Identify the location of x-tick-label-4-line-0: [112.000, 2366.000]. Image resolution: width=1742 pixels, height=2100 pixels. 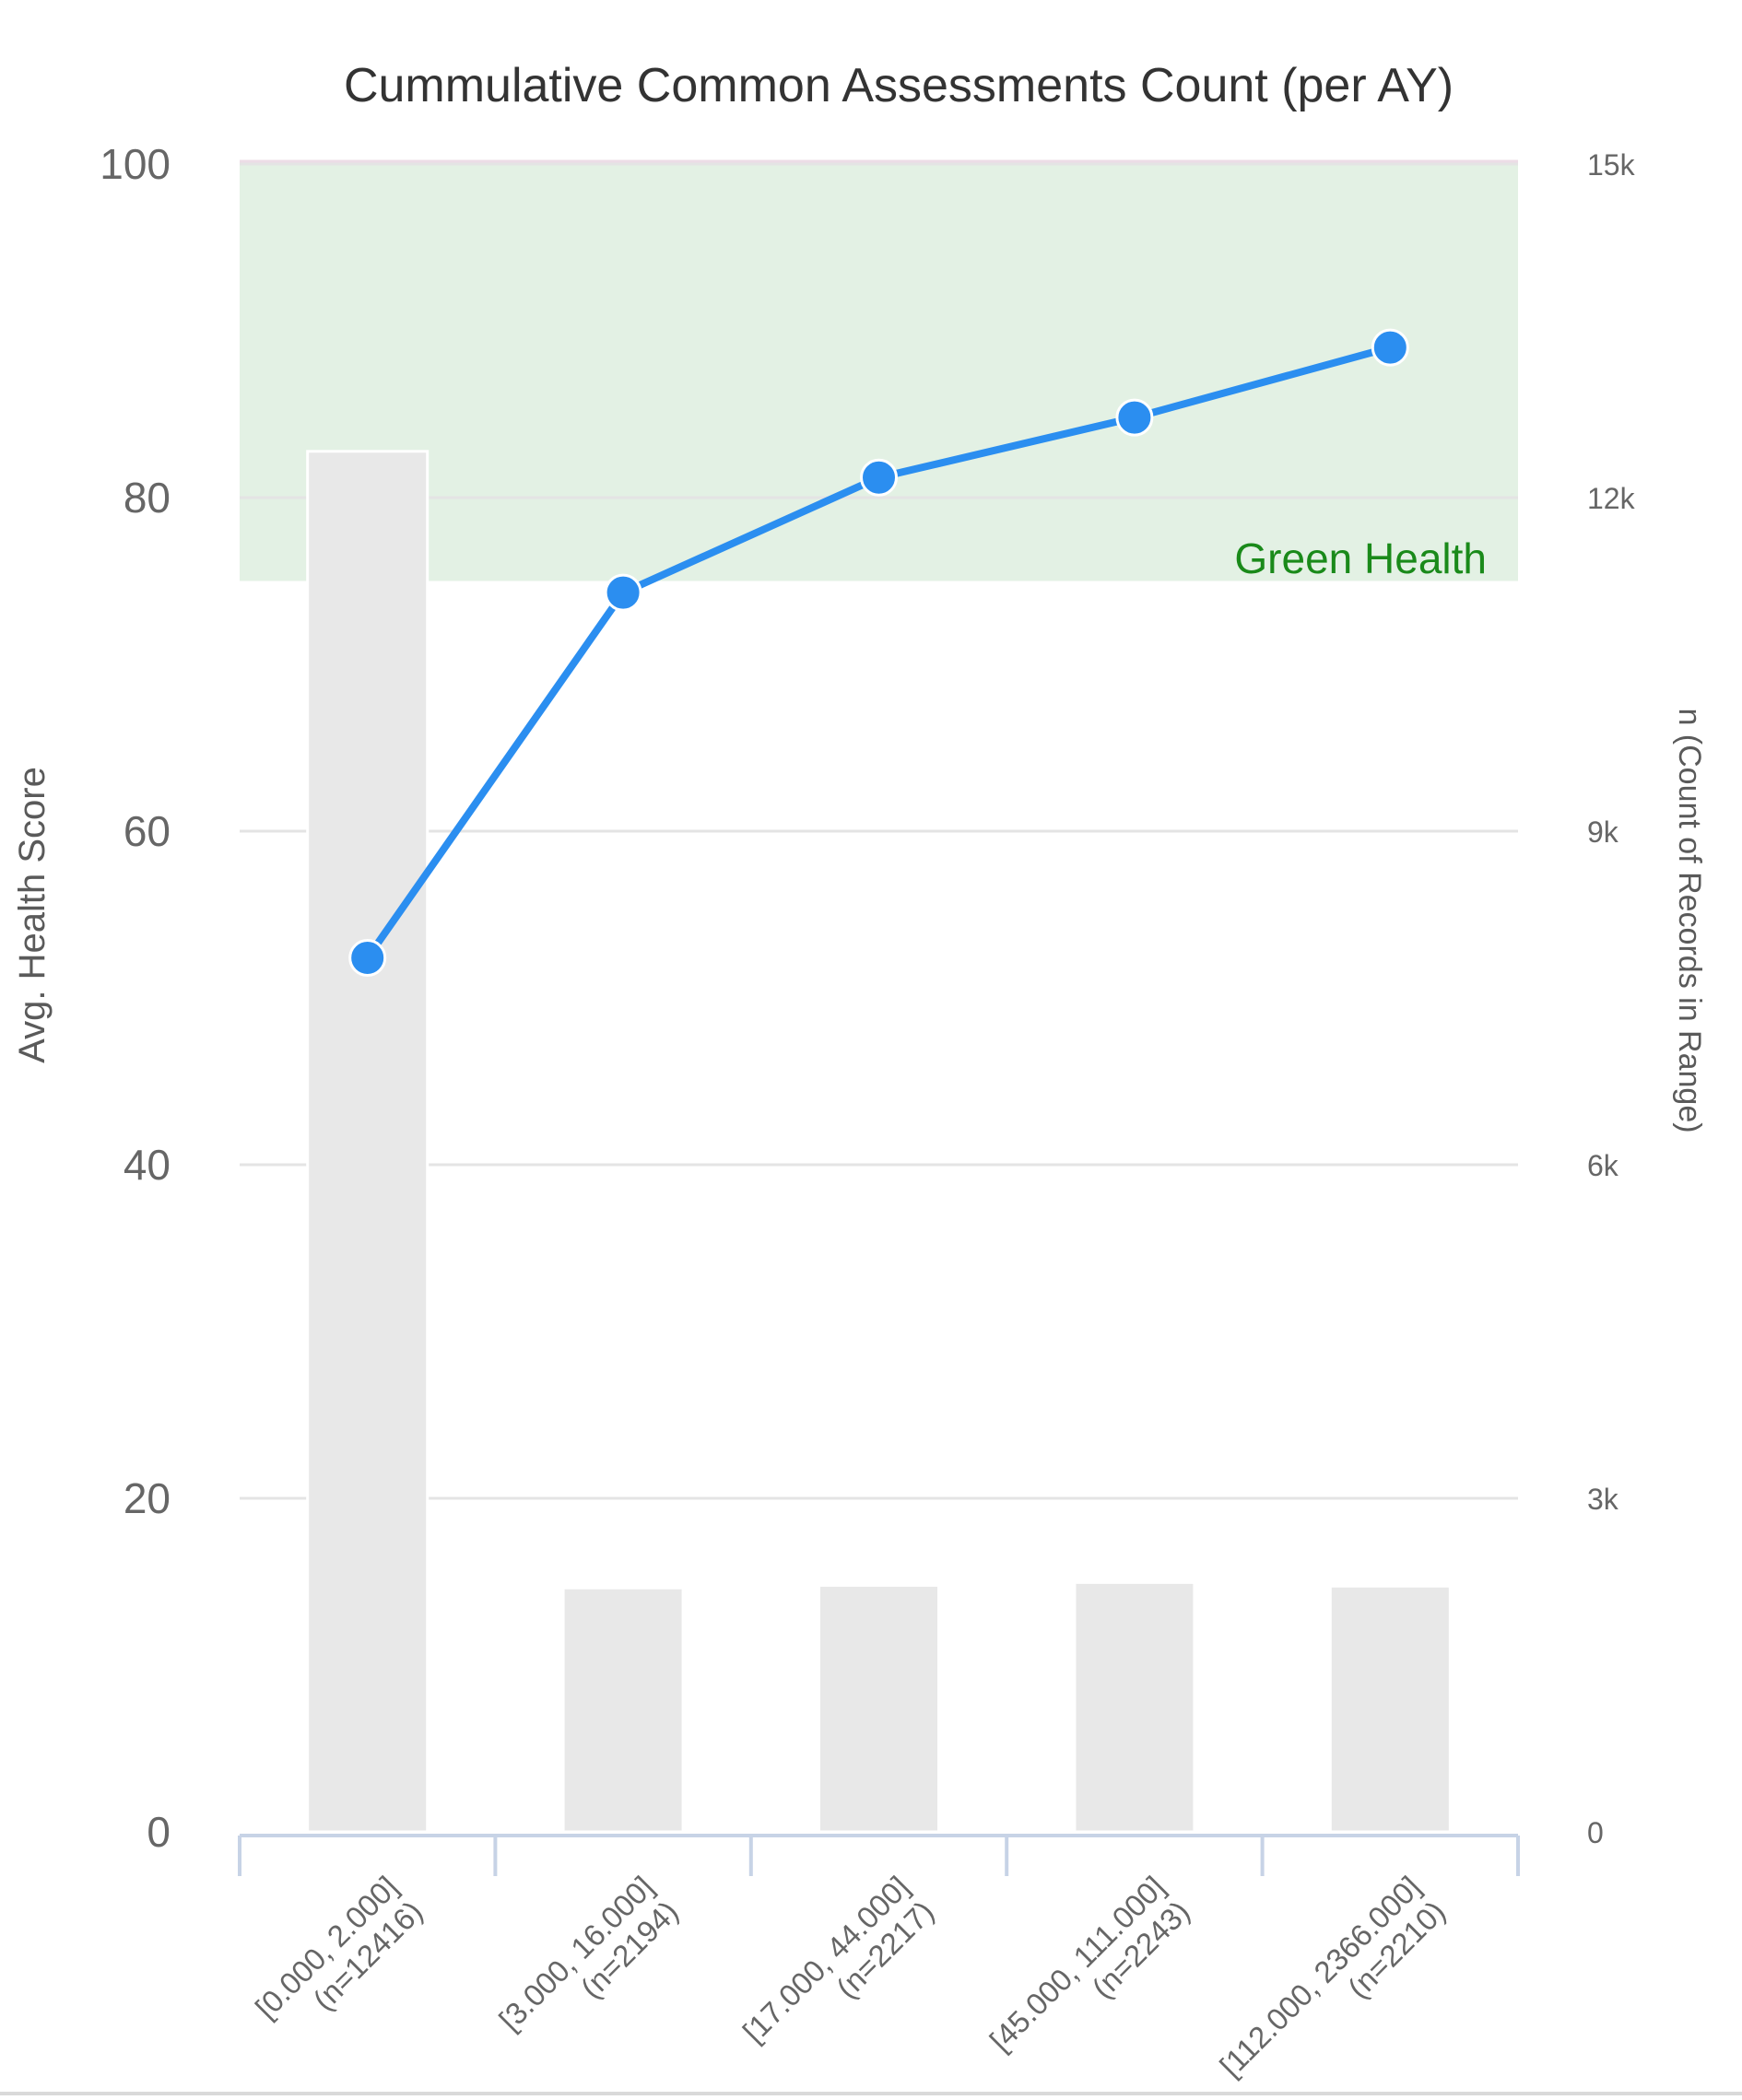
(1320, 1977).